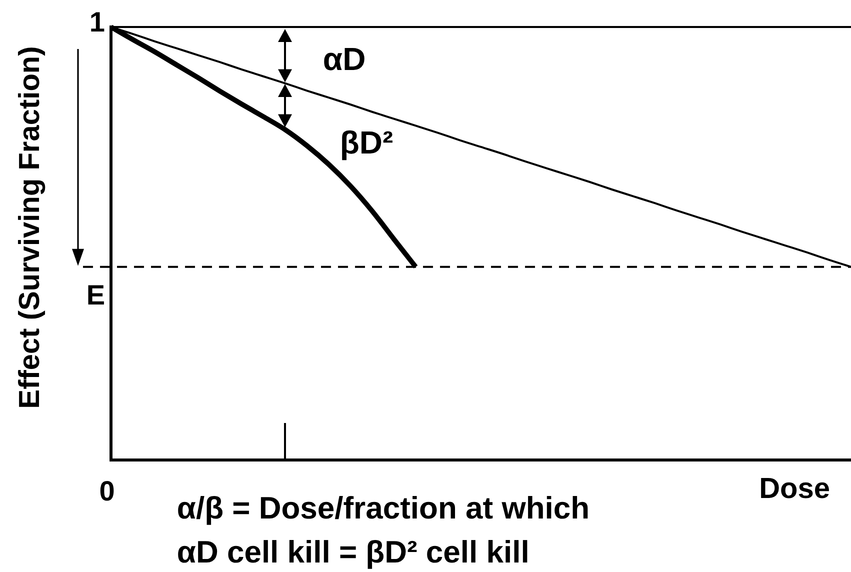 The height and width of the screenshot is (572, 851). Describe the element at coordinates (344, 58) in the screenshot. I see `annotation: αD` at that location.